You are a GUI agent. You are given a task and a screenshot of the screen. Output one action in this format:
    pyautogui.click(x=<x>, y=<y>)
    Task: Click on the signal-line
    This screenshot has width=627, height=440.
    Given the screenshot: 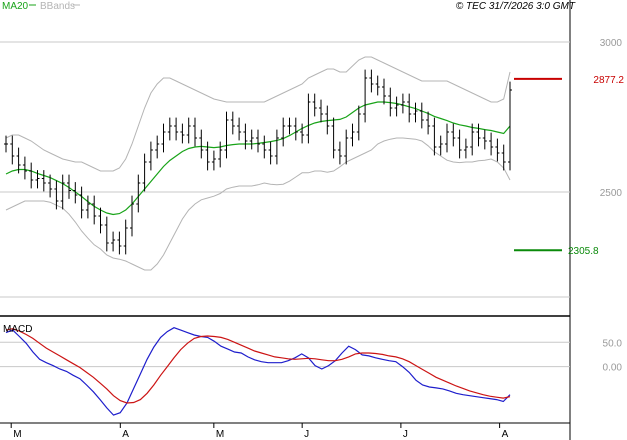 What is the action you would take?
    pyautogui.click(x=258, y=366)
    